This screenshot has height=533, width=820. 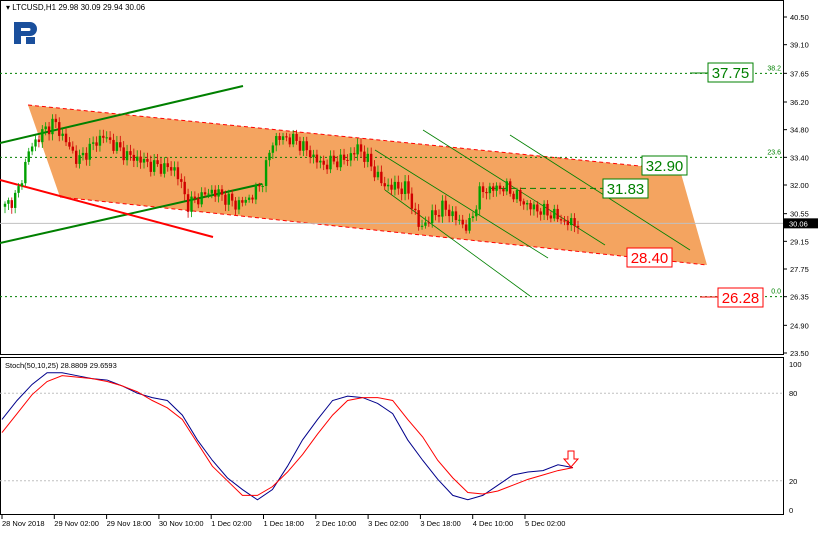 I want to click on ohlc: 29.98 30.09 29.94 30.06, so click(x=102, y=7).